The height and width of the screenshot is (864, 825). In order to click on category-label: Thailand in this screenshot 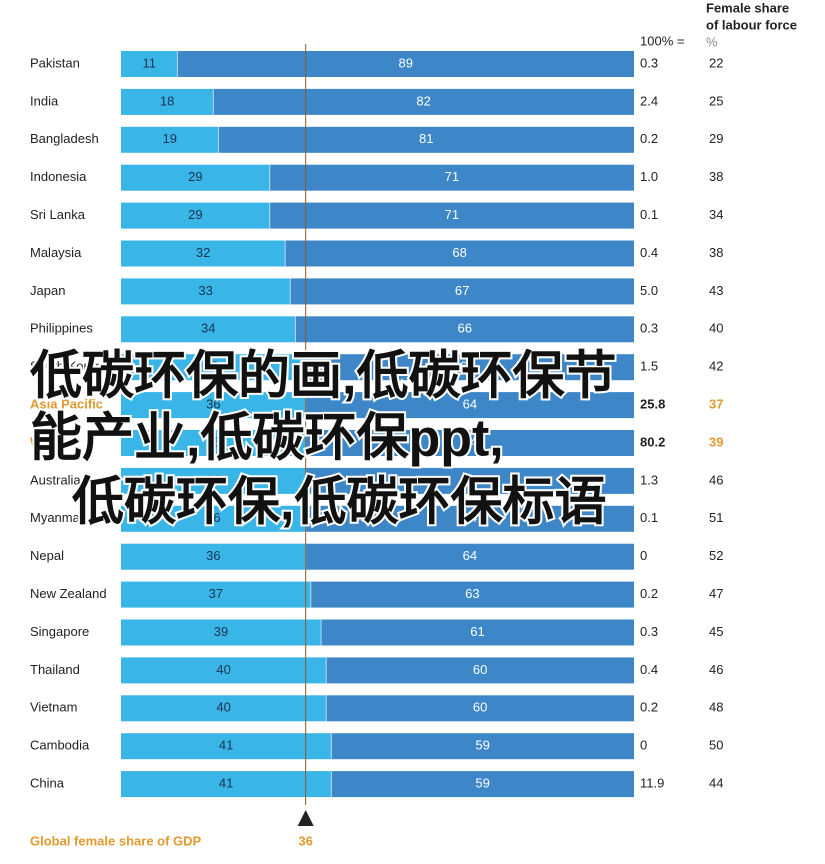, I will do `click(55, 669)`.